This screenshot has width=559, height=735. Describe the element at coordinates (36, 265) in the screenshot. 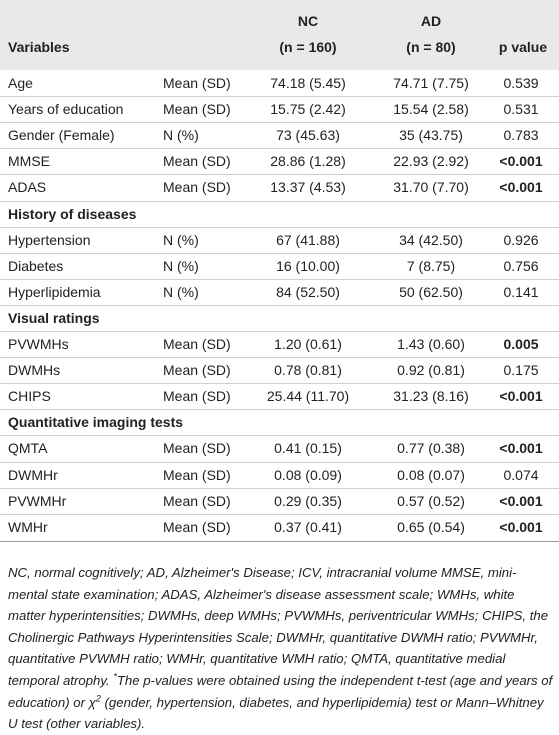

I see `variable: Diabetes` at that location.